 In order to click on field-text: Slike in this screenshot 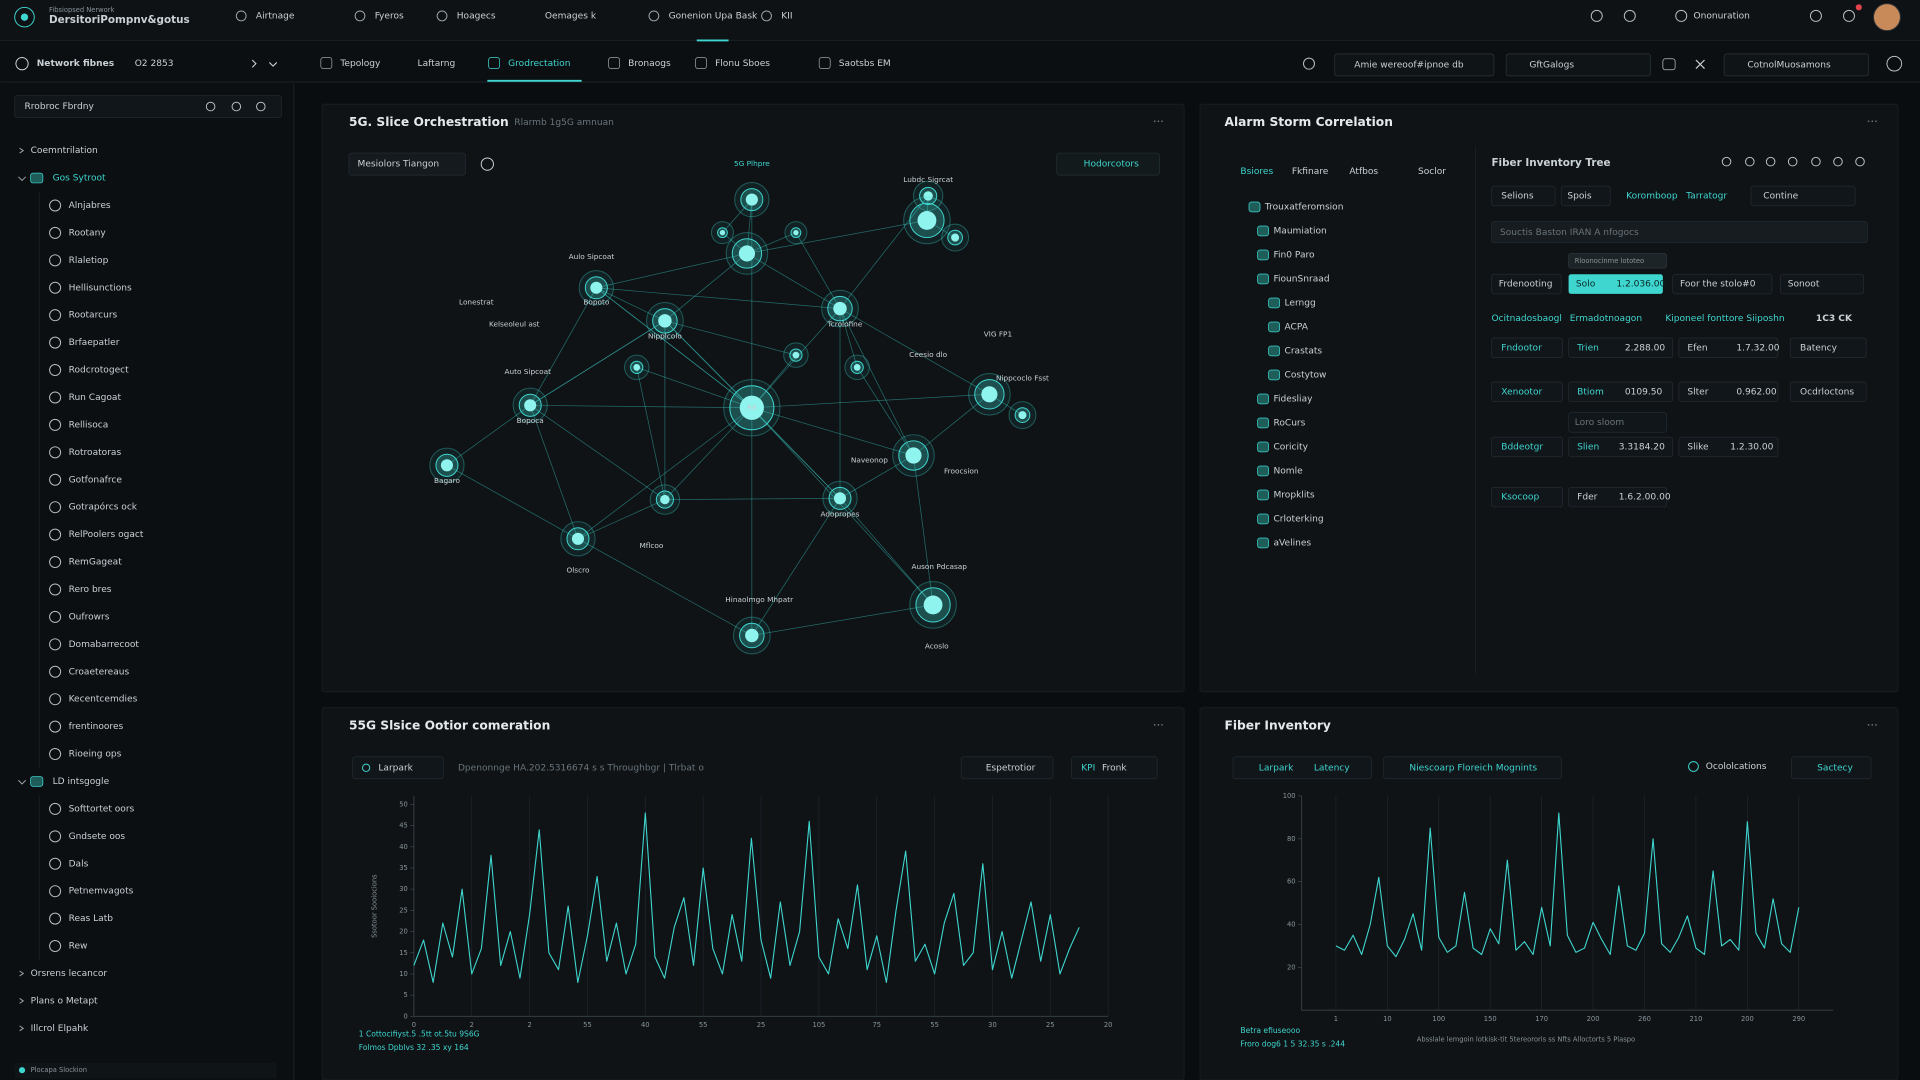, I will do `click(1698, 447)`.